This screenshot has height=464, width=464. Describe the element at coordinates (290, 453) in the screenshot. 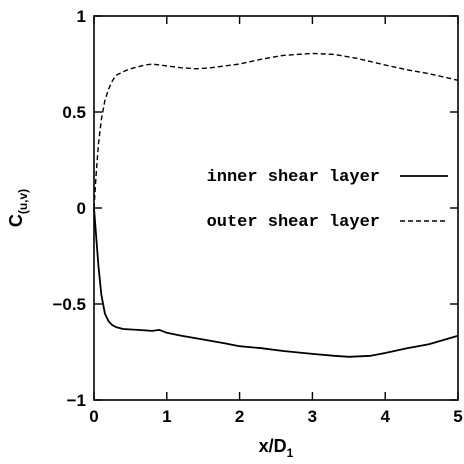

I see `x-axis-label-sub: 1` at that location.